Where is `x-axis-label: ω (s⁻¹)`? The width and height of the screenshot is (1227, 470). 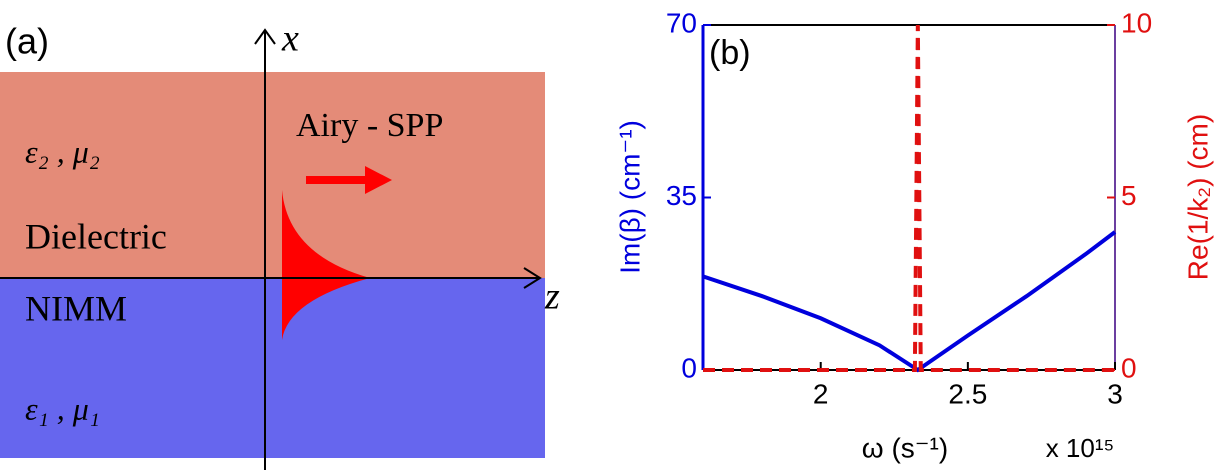 x-axis-label: ω (s⁻¹) is located at coordinates (905, 447).